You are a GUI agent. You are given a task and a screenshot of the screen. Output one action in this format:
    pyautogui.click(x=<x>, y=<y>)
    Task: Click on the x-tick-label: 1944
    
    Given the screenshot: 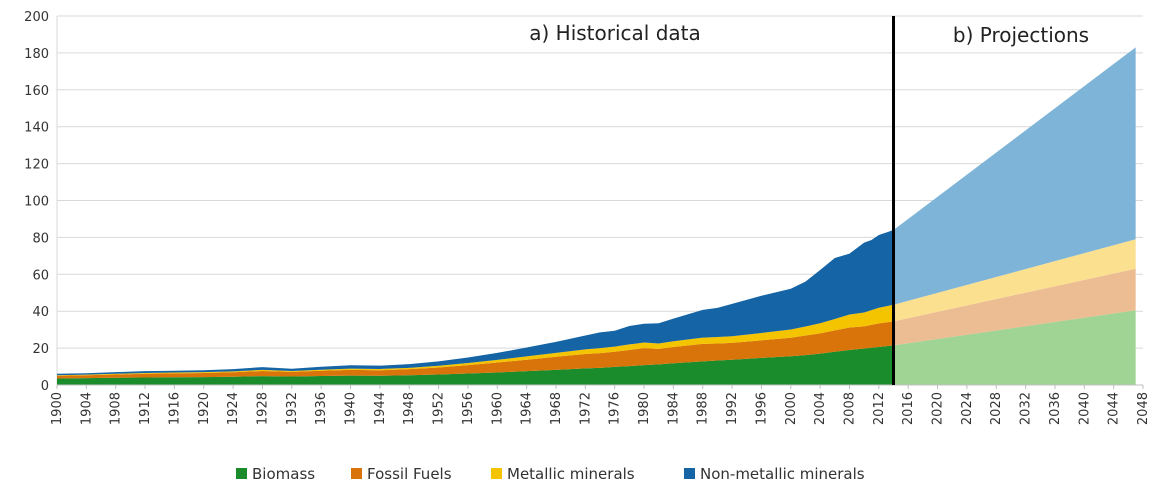 What is the action you would take?
    pyautogui.click(x=380, y=408)
    